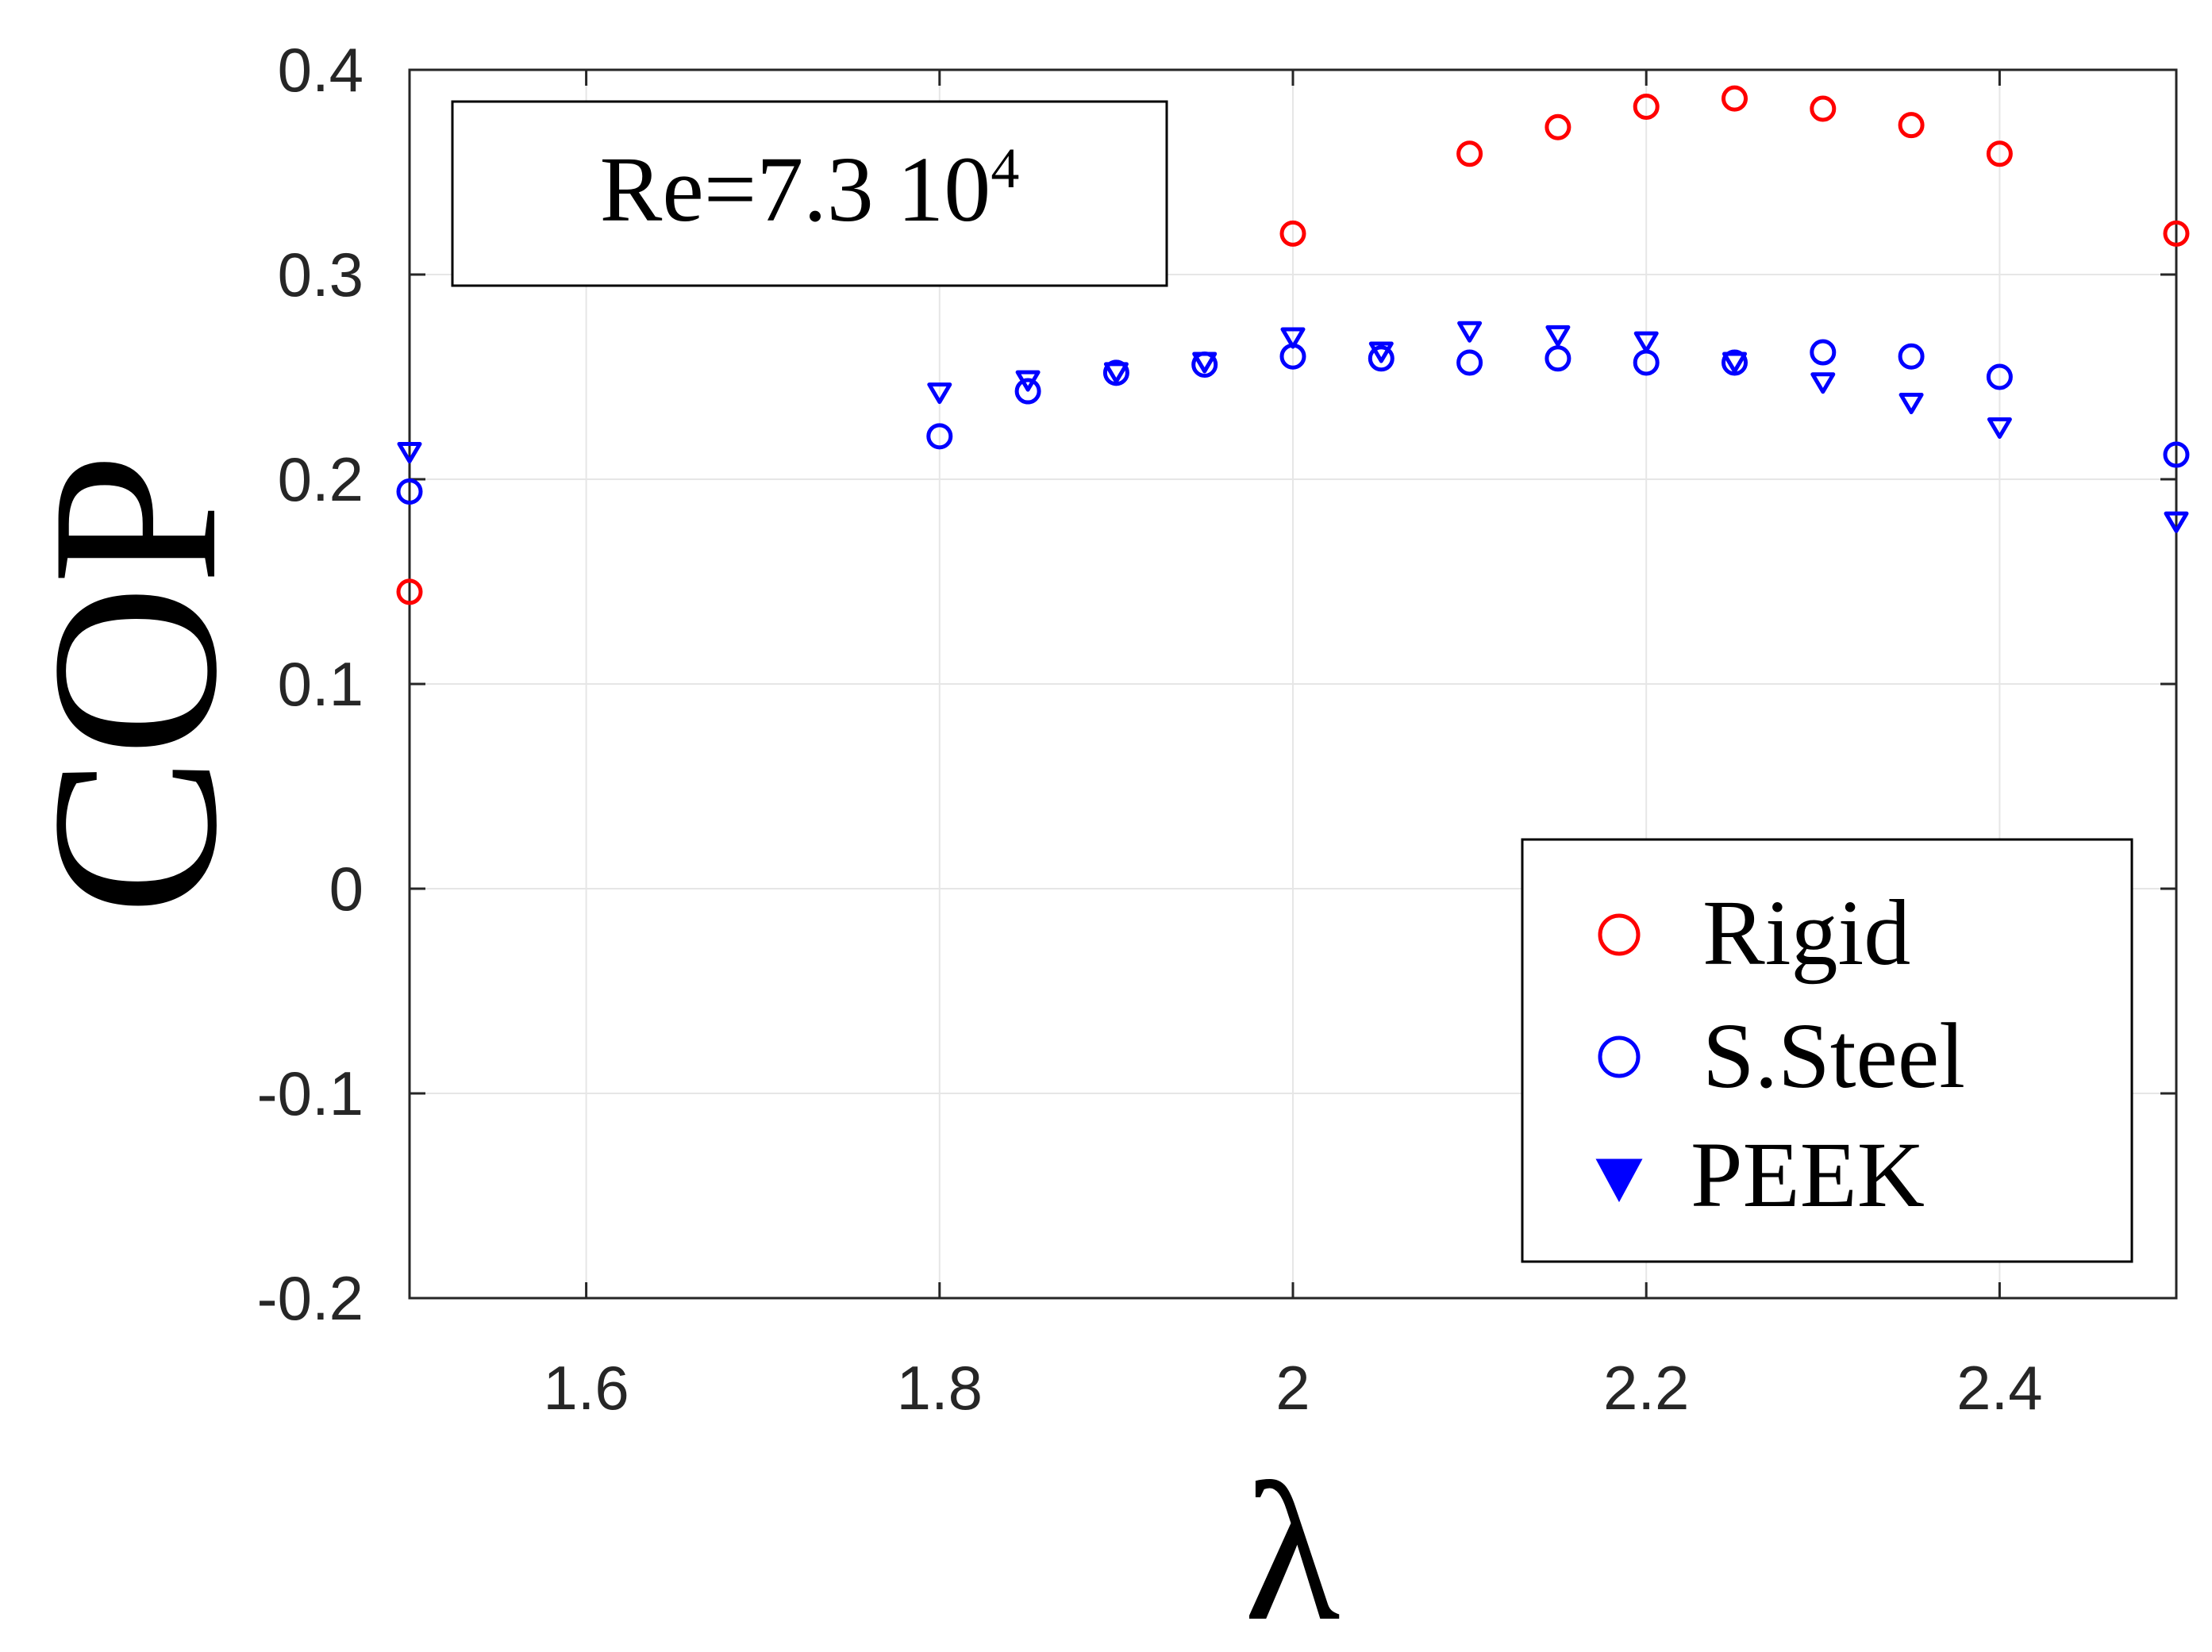  Describe the element at coordinates (321, 684) in the screenshot. I see `y-tick-label: 0.1` at that location.